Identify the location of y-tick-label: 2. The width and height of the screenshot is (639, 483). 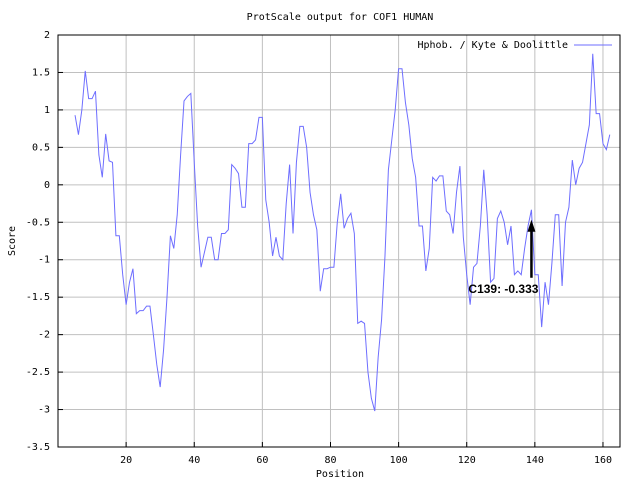
(47, 35).